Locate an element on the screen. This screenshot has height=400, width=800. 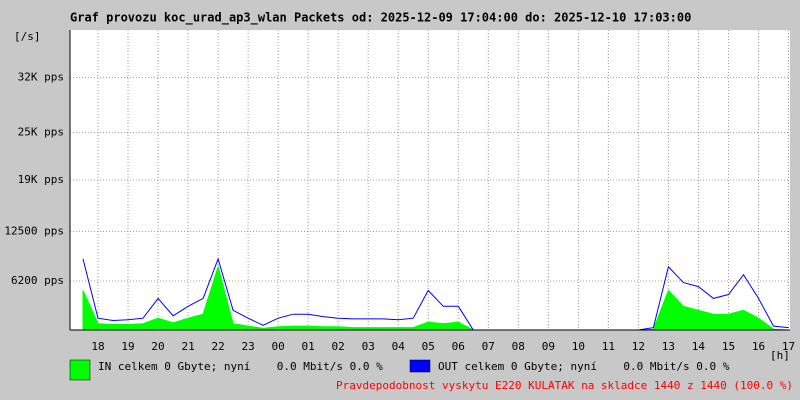
y-tick-label: 6200 pps is located at coordinates (37, 280).